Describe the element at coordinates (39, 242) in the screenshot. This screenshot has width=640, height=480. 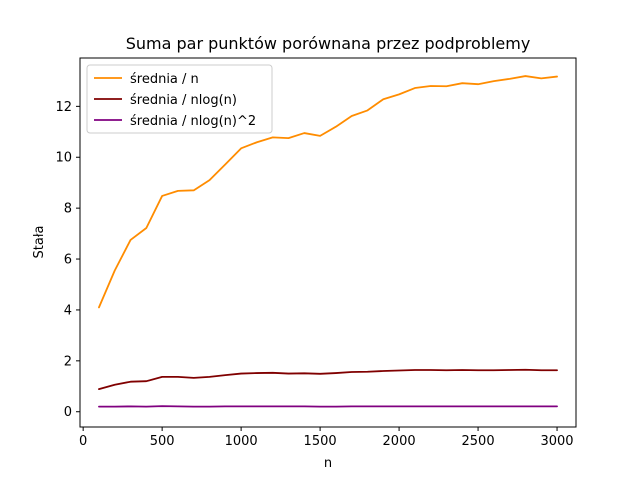
I see `y-axis-title: Stała` at that location.